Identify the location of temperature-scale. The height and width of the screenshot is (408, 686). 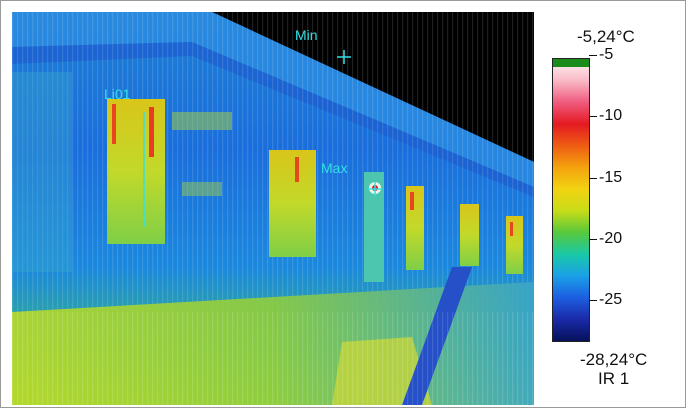
(571, 200).